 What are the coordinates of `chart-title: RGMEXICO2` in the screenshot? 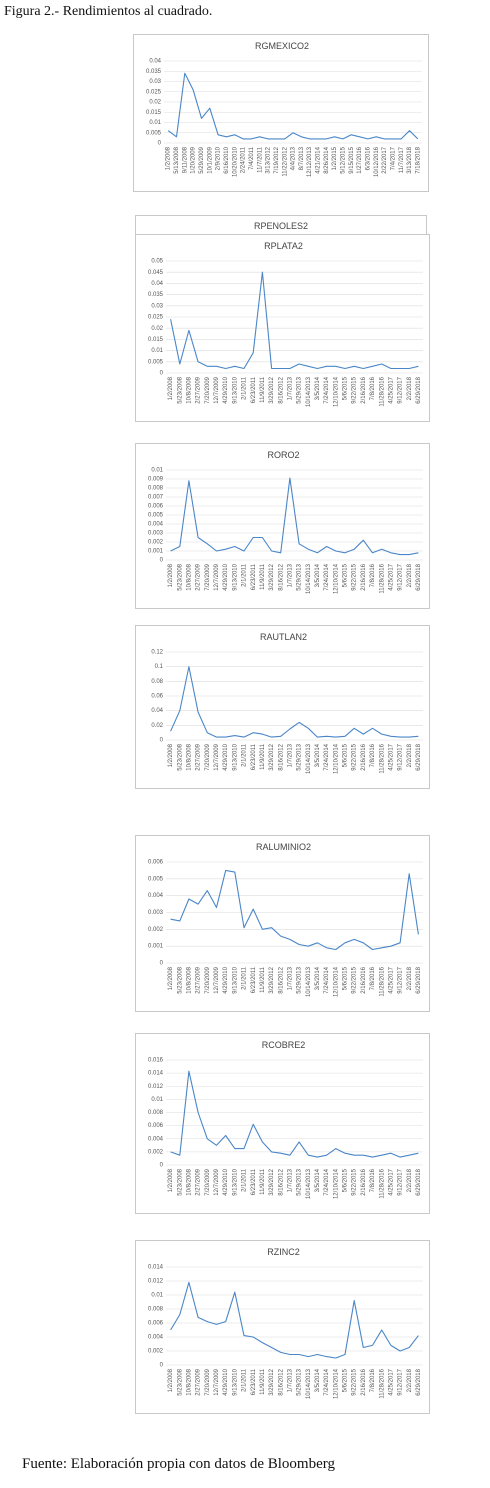 It's located at (282, 46).